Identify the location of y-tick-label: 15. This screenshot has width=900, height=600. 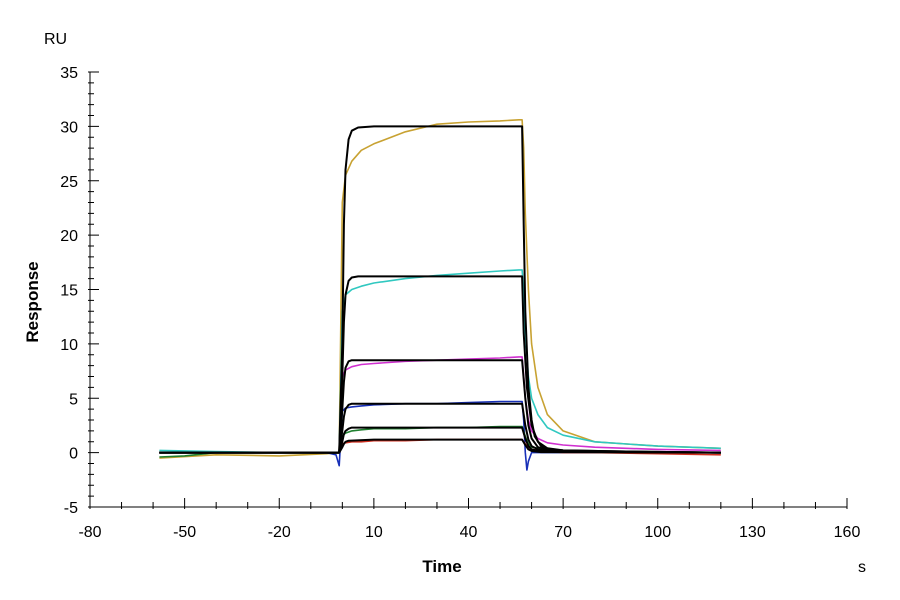
(69, 291).